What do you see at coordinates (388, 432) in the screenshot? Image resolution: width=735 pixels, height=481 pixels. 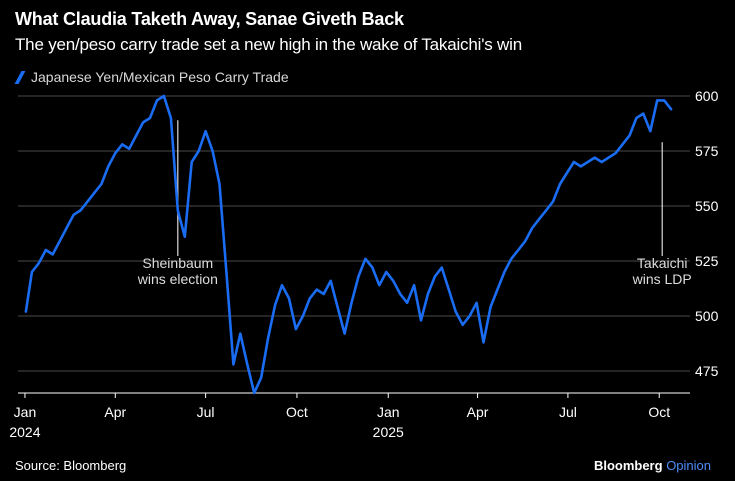 I see `x-tick-year-label: 2025` at bounding box center [388, 432].